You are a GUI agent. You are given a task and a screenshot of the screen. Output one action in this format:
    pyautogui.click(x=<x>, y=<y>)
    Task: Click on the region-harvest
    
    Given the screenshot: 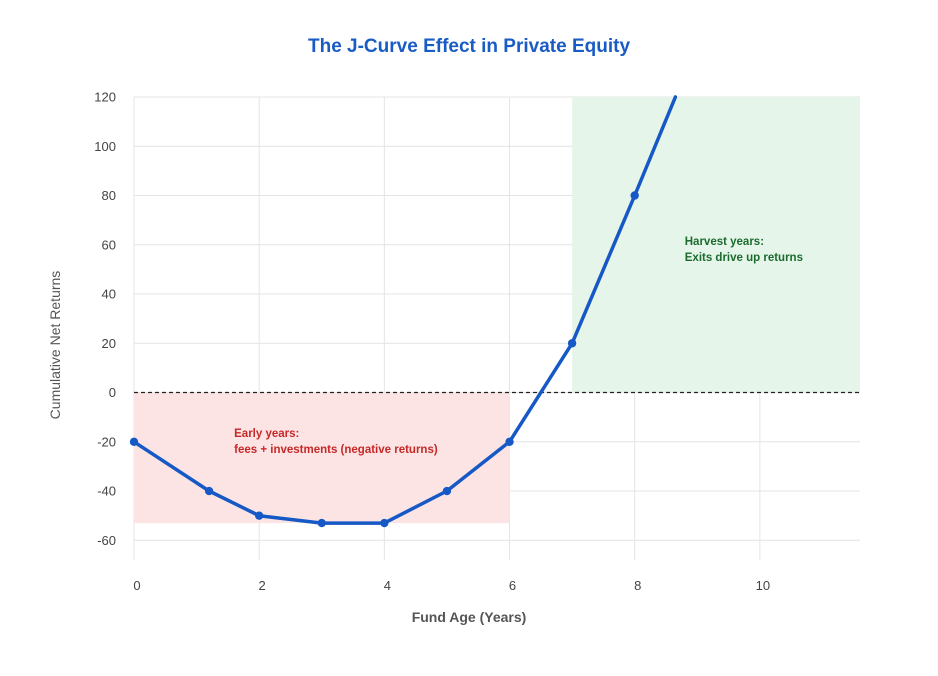 What is the action you would take?
    pyautogui.click(x=716, y=245)
    